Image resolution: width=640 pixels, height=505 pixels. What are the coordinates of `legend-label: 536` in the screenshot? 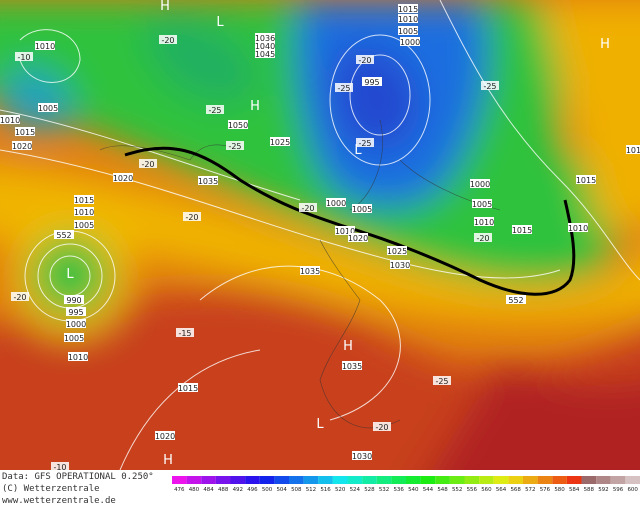 It's located at (398, 490).